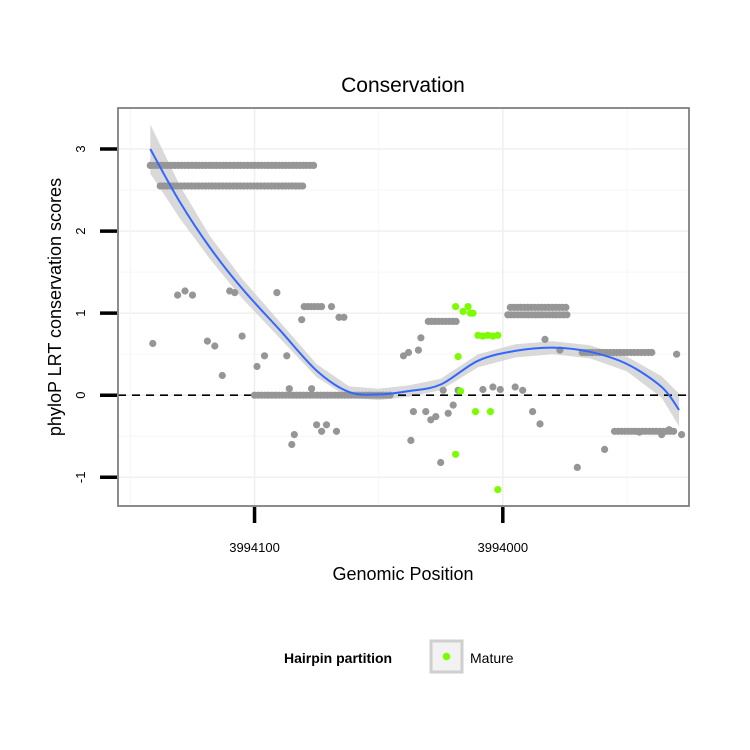 The height and width of the screenshot is (750, 750). I want to click on y-axis: -1 0 1 2 3, so click(95, 314).